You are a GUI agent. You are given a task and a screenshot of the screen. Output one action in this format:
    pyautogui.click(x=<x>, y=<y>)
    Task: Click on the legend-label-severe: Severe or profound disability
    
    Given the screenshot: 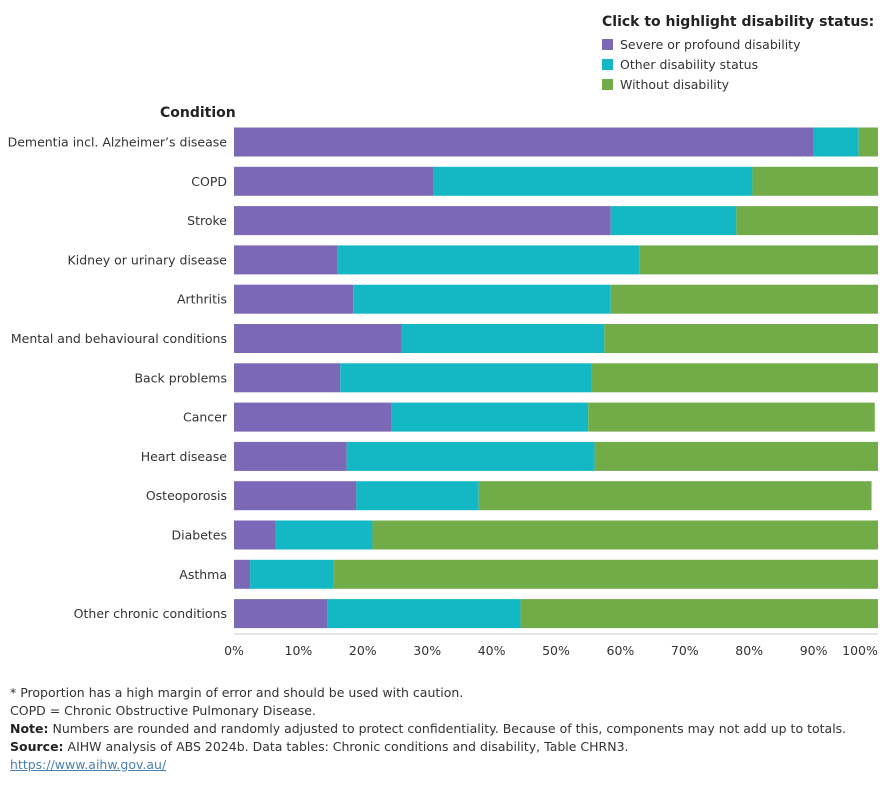 What is the action you would take?
    pyautogui.click(x=710, y=44)
    